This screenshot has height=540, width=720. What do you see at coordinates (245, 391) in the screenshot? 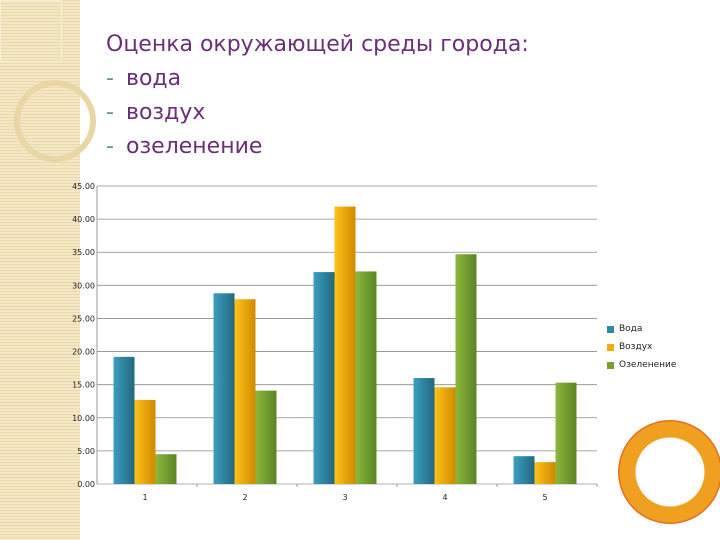
I see `bar-Воздух-2` at bounding box center [245, 391].